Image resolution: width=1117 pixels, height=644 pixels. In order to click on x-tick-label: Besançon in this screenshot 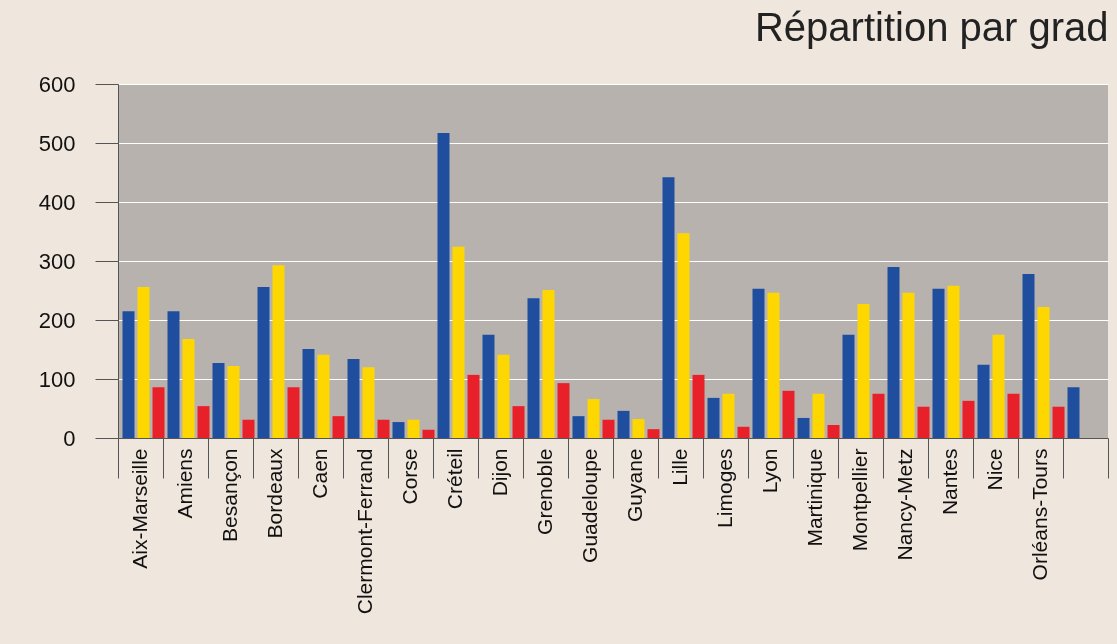, I will do `click(229, 495)`.